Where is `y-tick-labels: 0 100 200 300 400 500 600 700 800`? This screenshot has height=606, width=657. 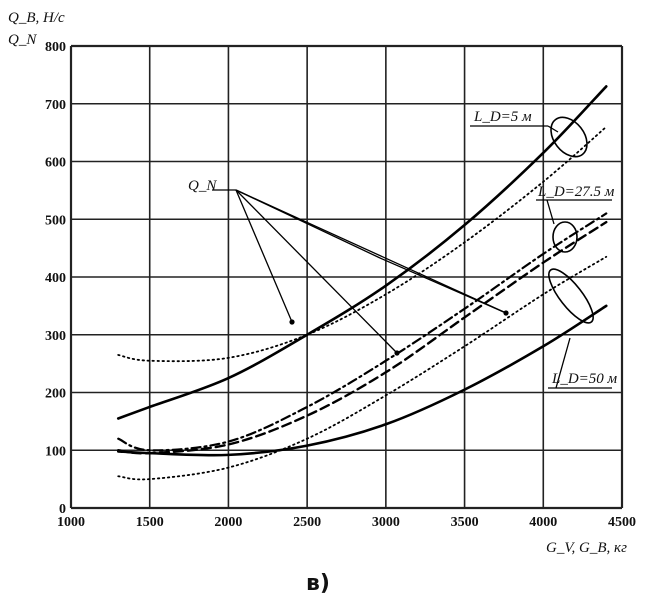
y-tick-labels: 0 100 200 300 400 500 600 700 800 is located at coordinates (55, 278).